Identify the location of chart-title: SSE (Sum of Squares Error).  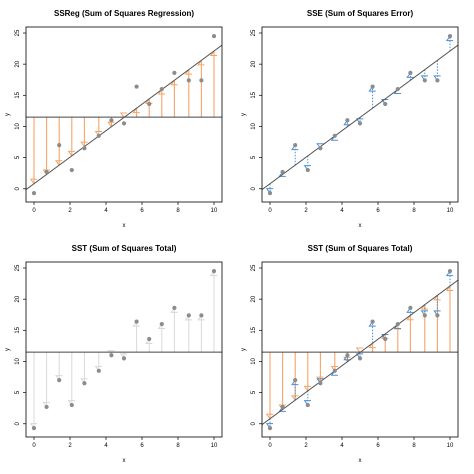
(360, 13).